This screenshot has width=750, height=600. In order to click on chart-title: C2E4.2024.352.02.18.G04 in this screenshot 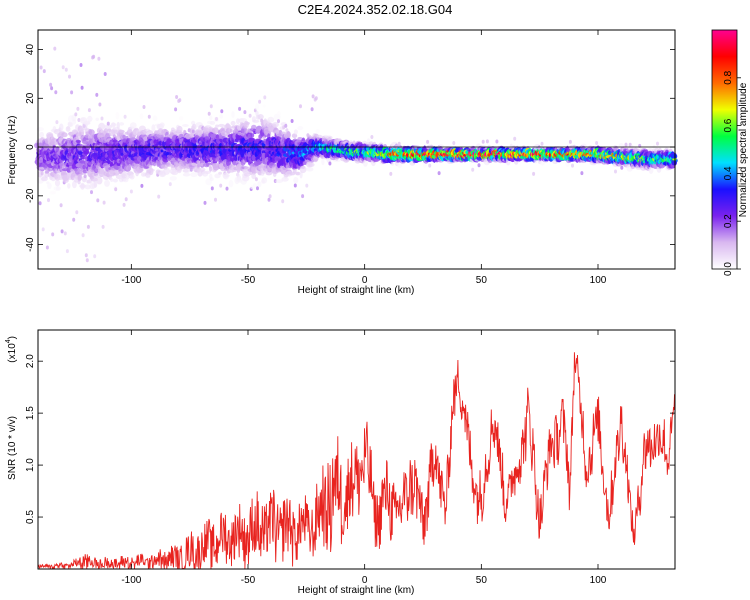, I will do `click(375, 9)`.